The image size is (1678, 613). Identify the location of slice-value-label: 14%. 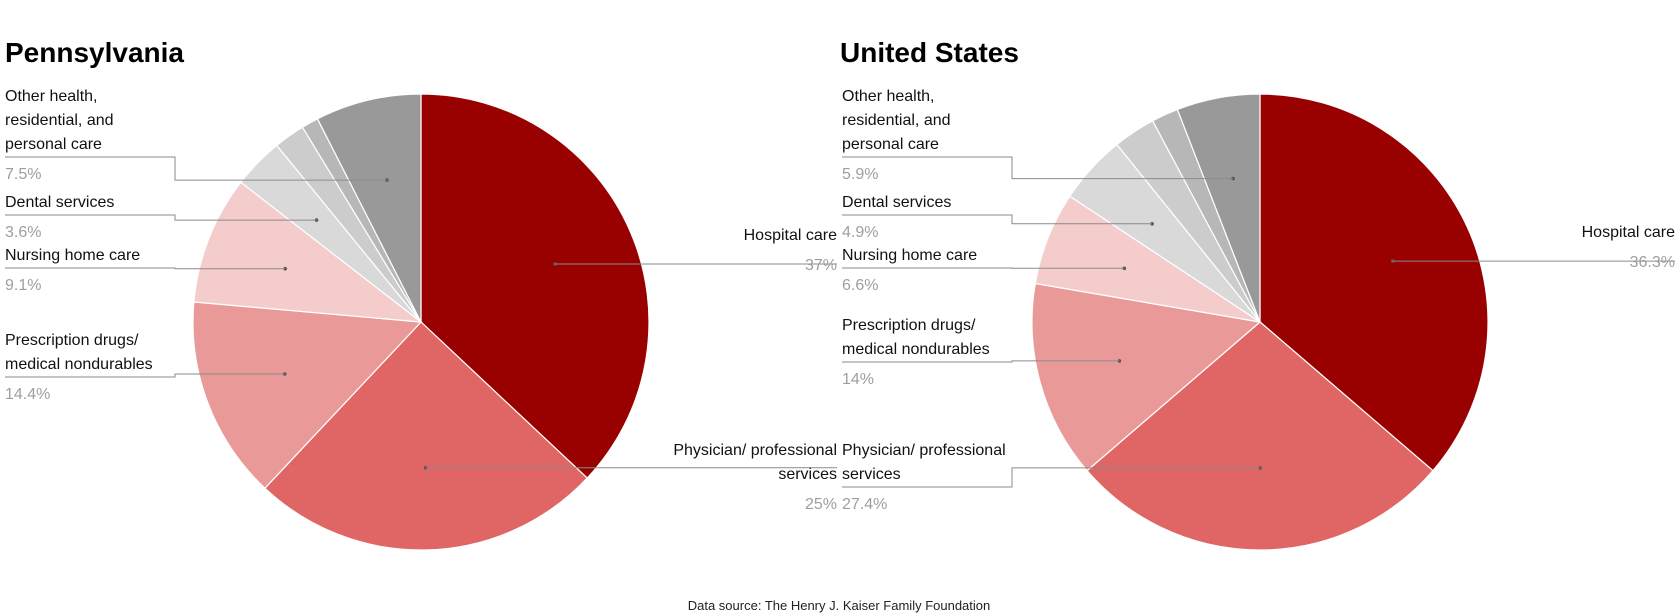
(858, 379).